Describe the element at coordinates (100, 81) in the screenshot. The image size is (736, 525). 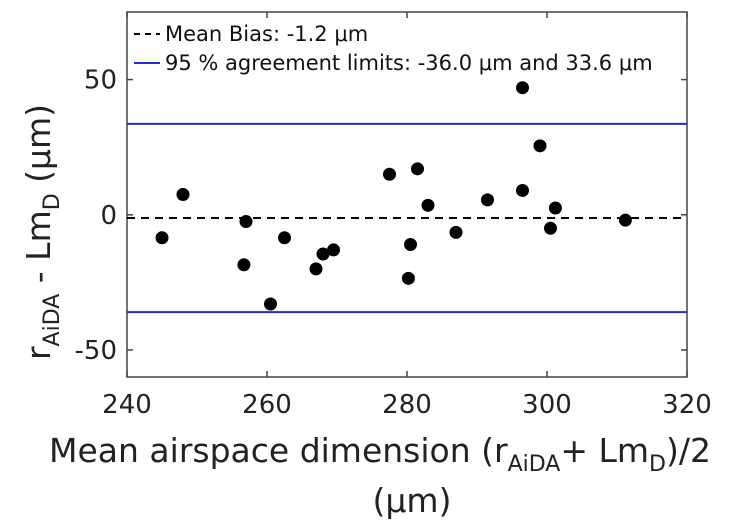
I see `y-tick-label: 50` at that location.